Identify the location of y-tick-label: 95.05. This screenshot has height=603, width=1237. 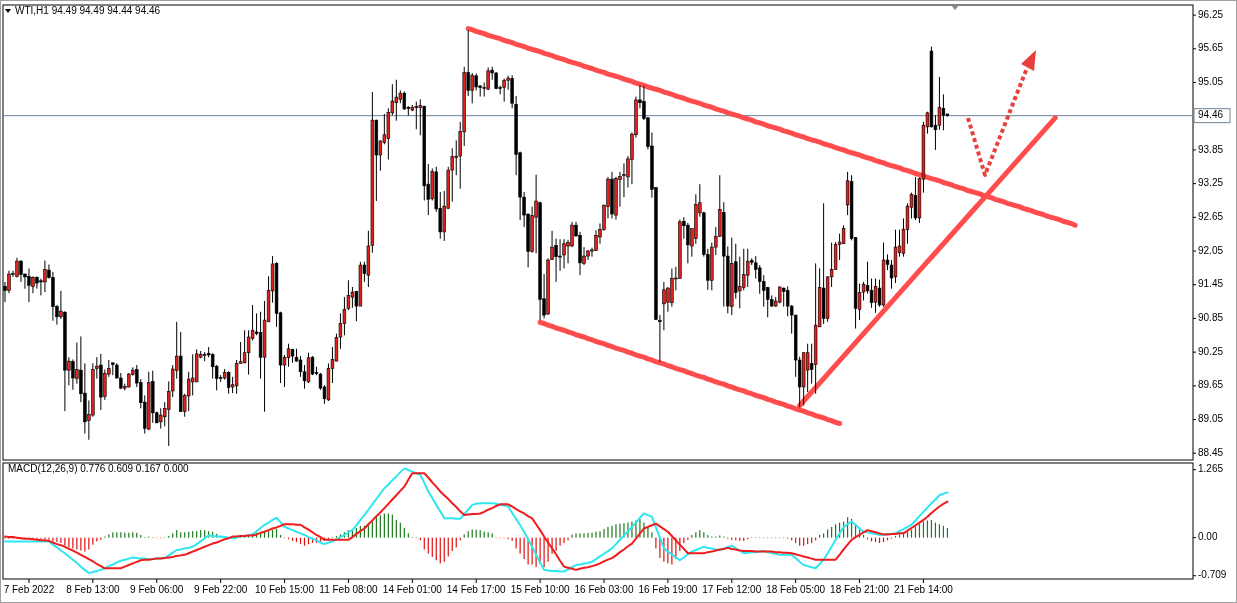
(1211, 82).